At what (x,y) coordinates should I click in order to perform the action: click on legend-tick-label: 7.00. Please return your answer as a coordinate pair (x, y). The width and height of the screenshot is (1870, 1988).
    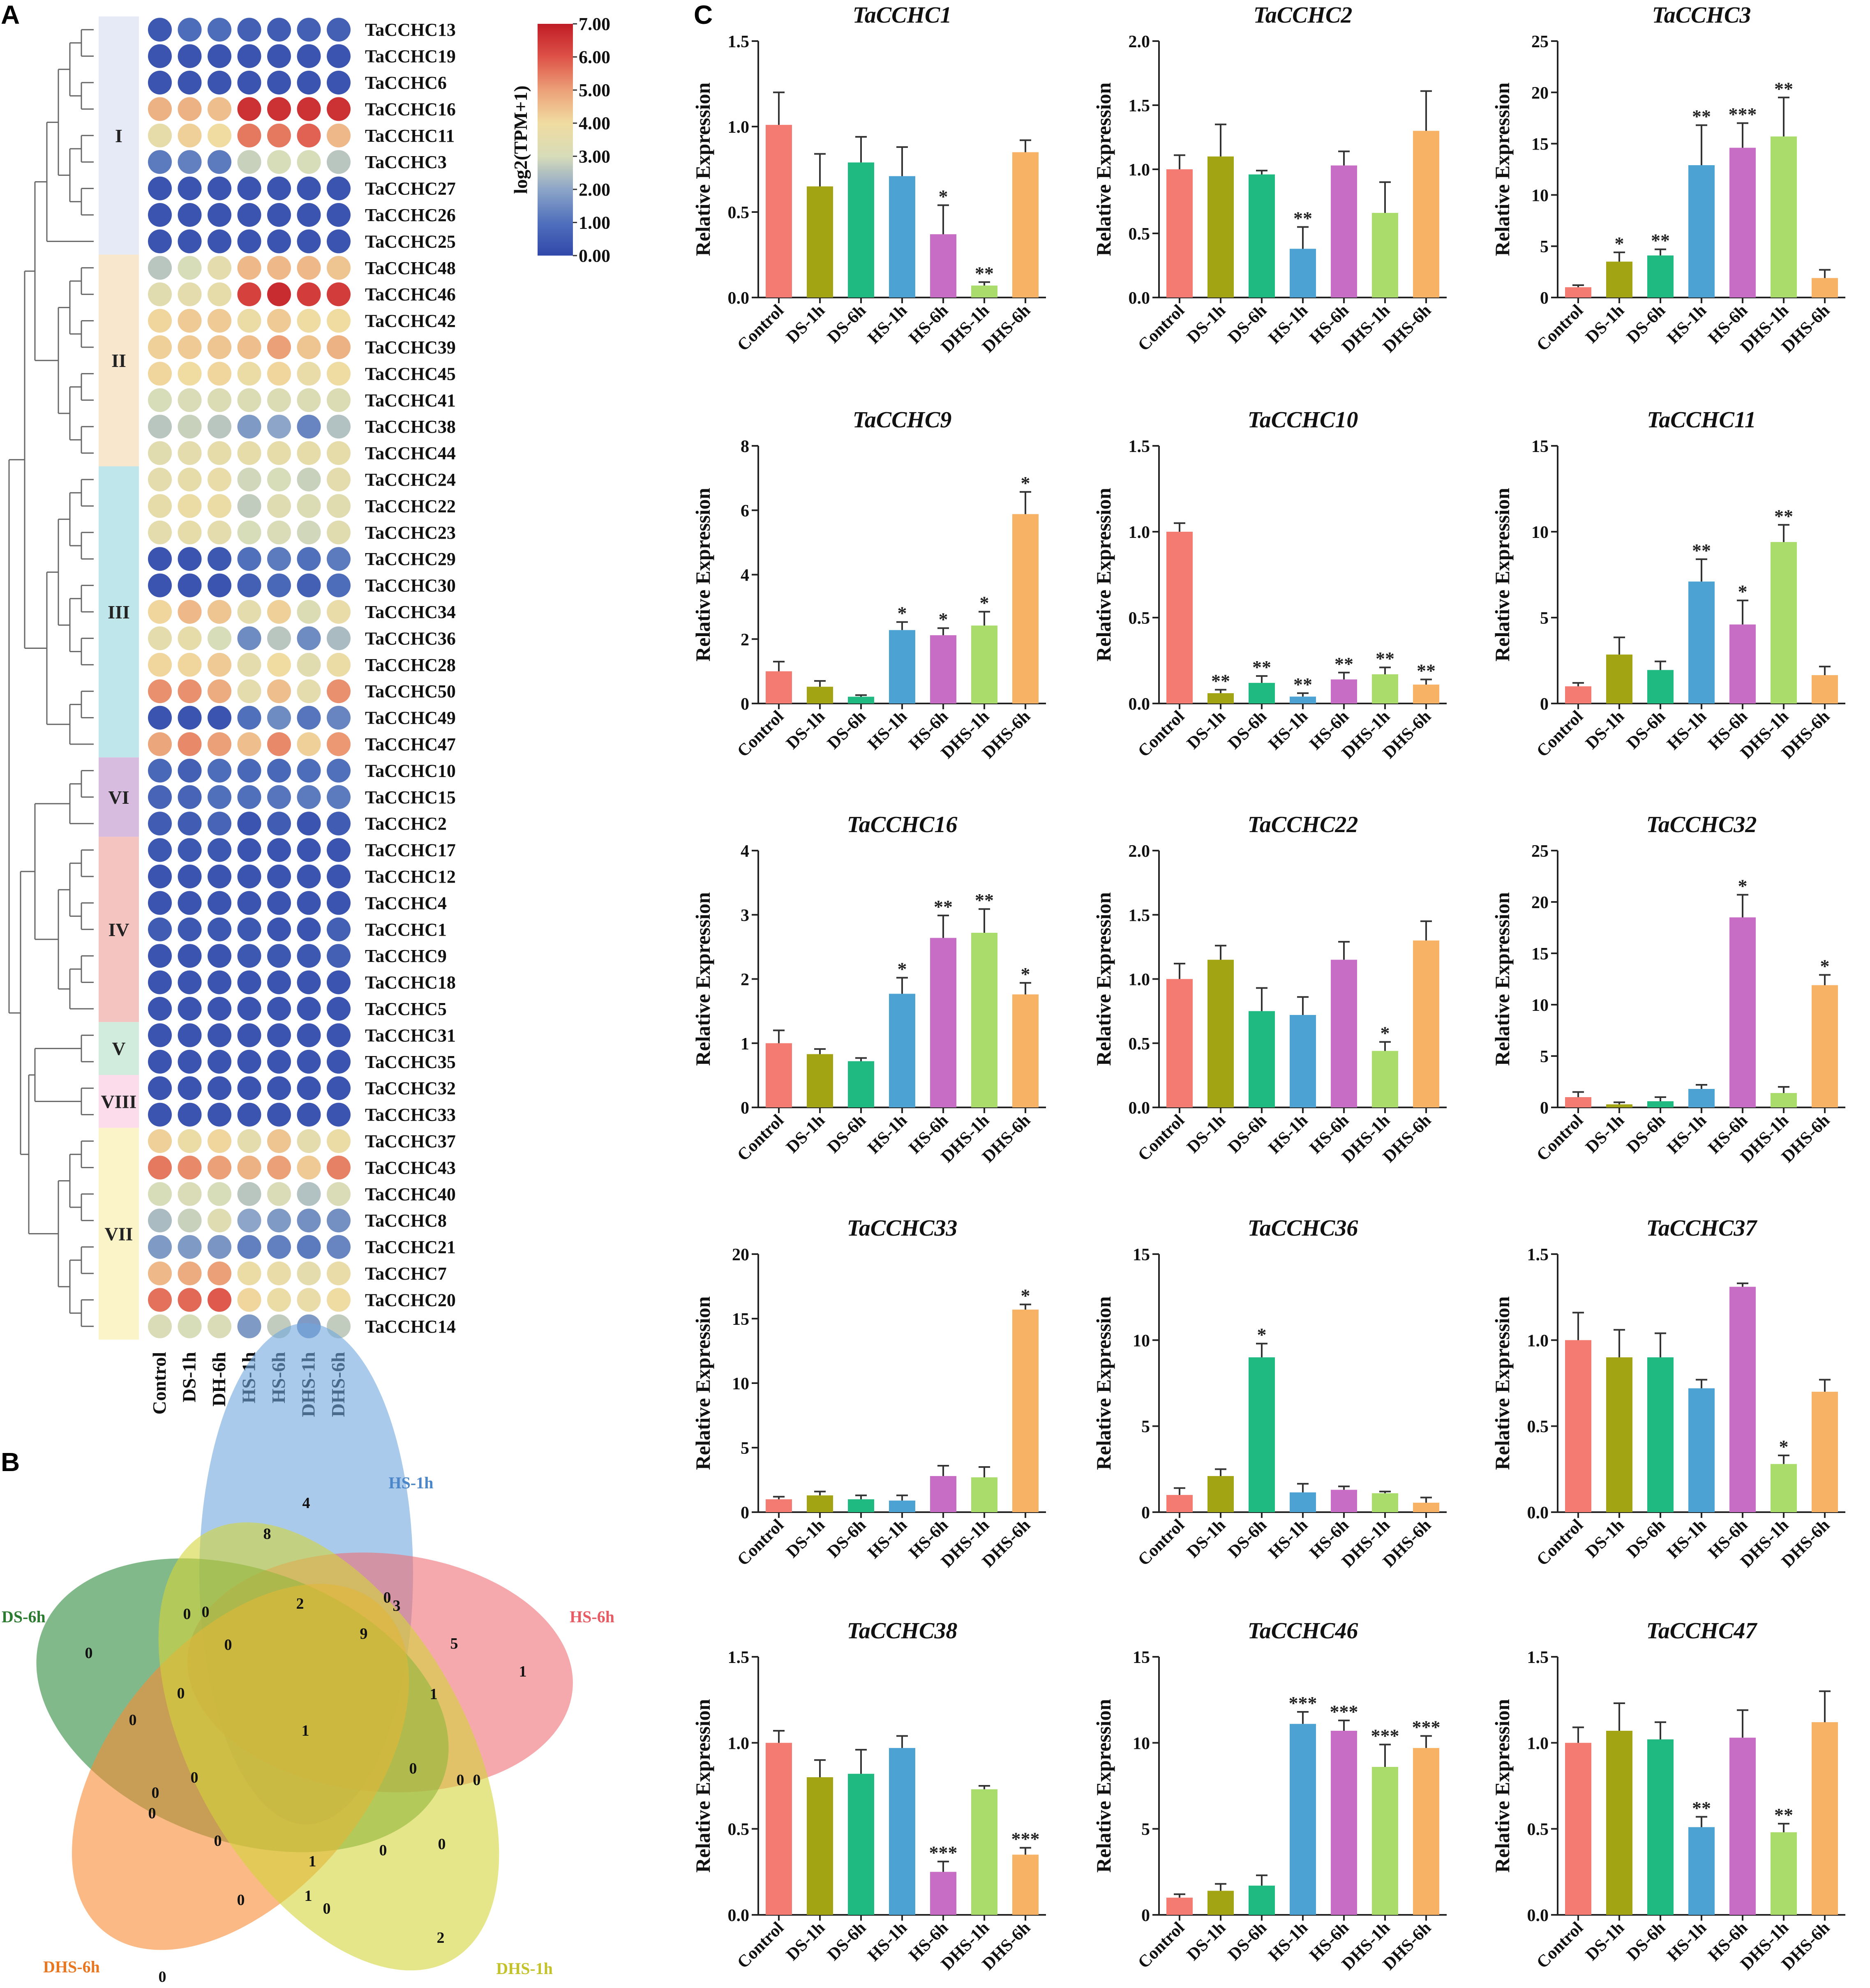
    Looking at the image, I should click on (594, 24).